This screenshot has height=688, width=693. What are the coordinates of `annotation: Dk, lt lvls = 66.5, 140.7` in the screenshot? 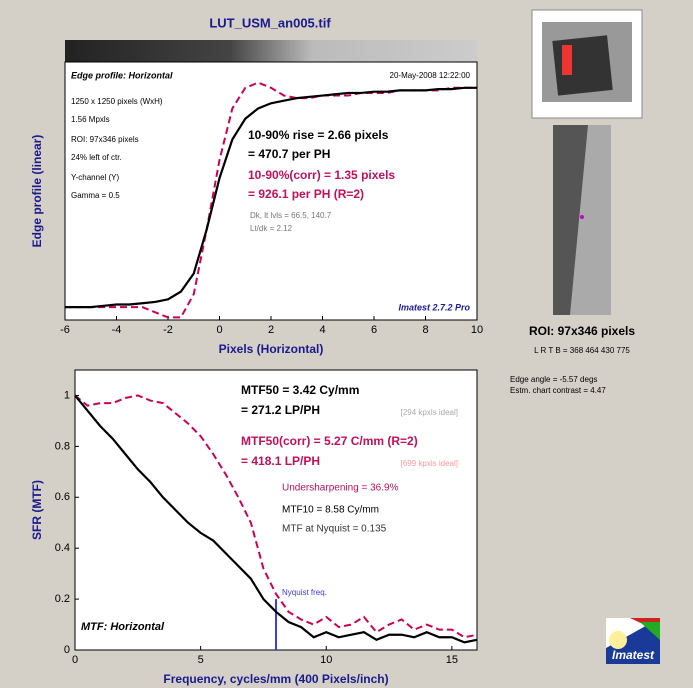 It's located at (291, 215).